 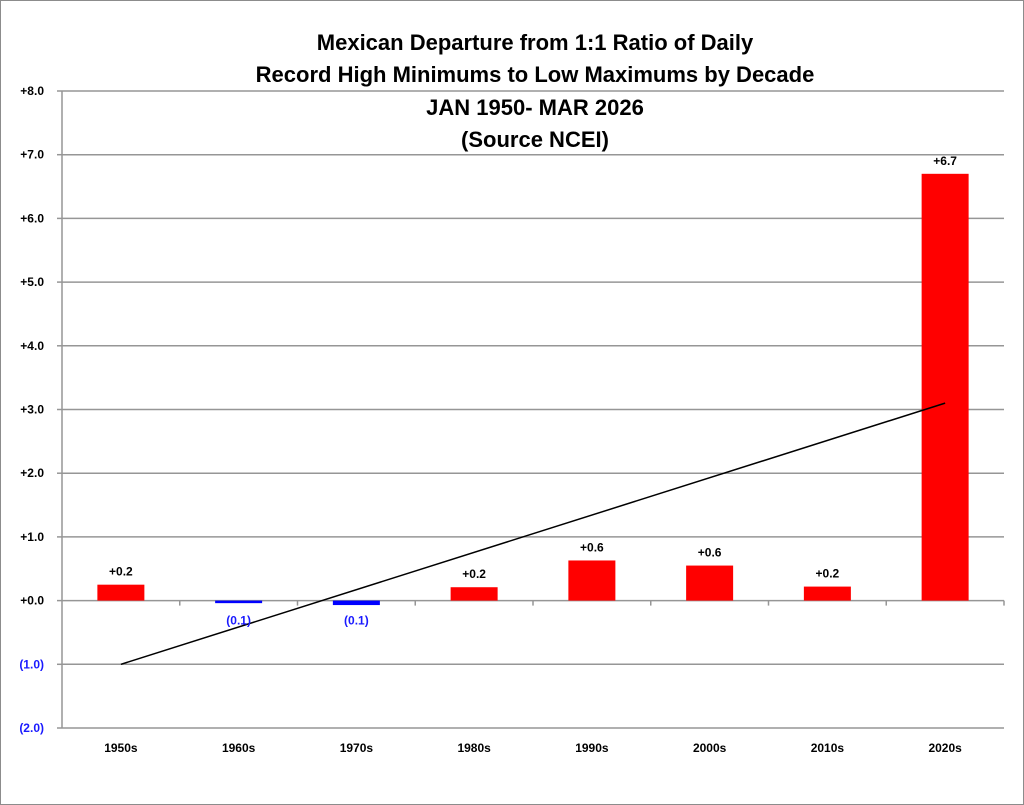 I want to click on data-label: +6.7, so click(x=945, y=161).